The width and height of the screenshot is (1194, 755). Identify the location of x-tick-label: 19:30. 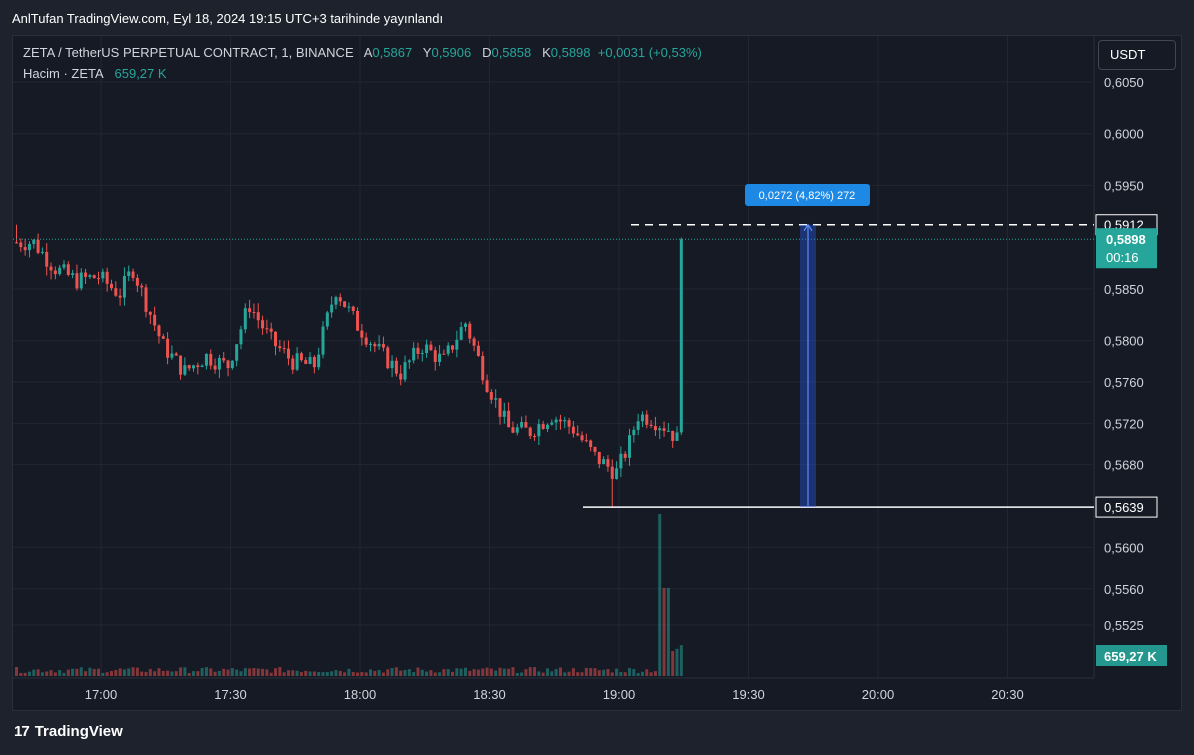
(748, 694).